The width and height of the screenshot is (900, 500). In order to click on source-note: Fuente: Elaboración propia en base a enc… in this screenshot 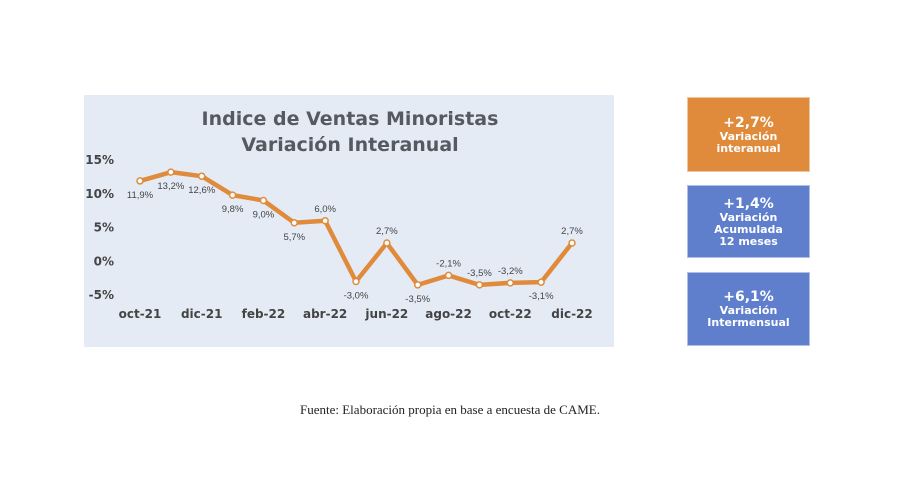, I will do `click(450, 409)`.